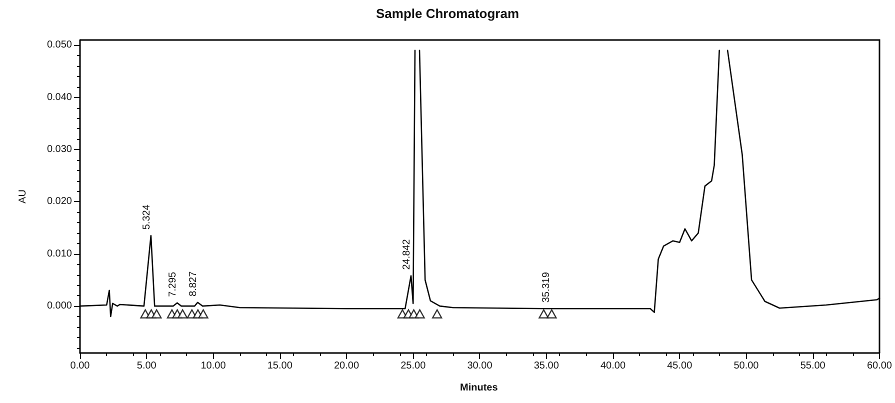 The width and height of the screenshot is (895, 403). What do you see at coordinates (59, 254) in the screenshot?
I see `y-tick-label: 0.010` at bounding box center [59, 254].